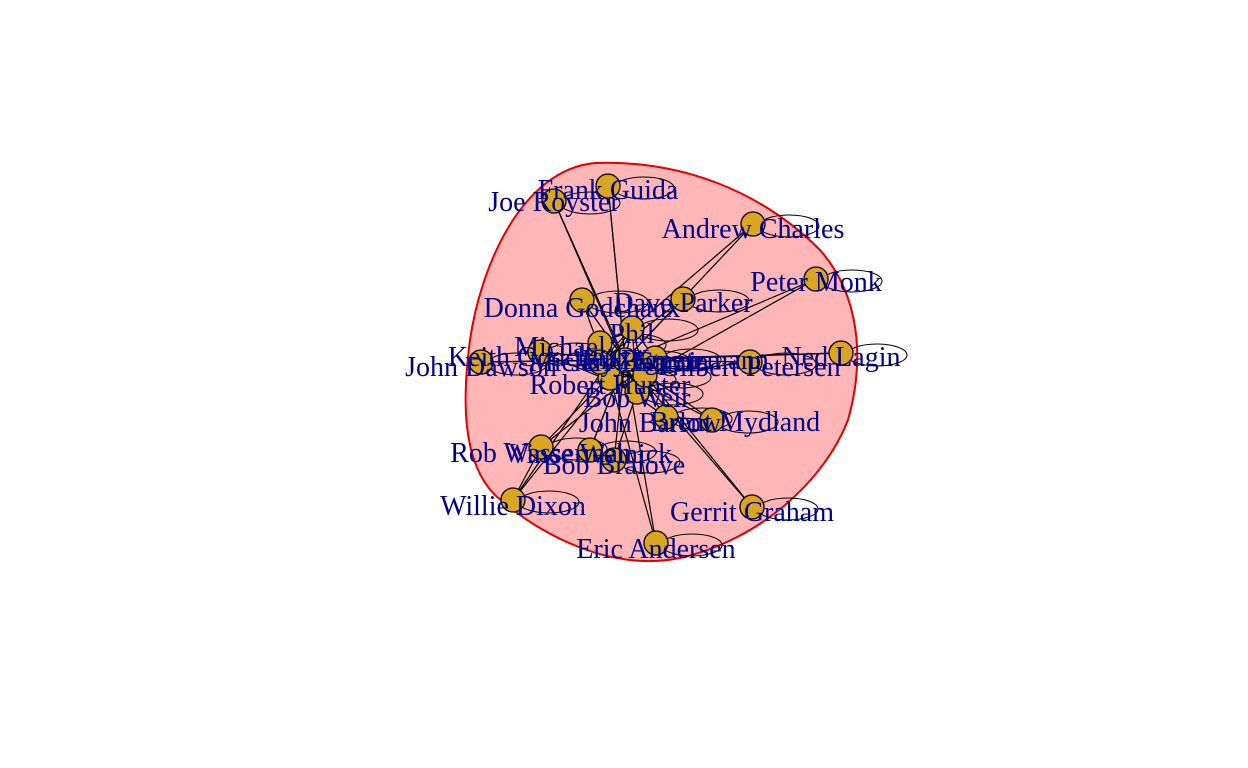  What do you see at coordinates (750, 362) in the screenshot?
I see `node-gilbert-petersen` at bounding box center [750, 362].